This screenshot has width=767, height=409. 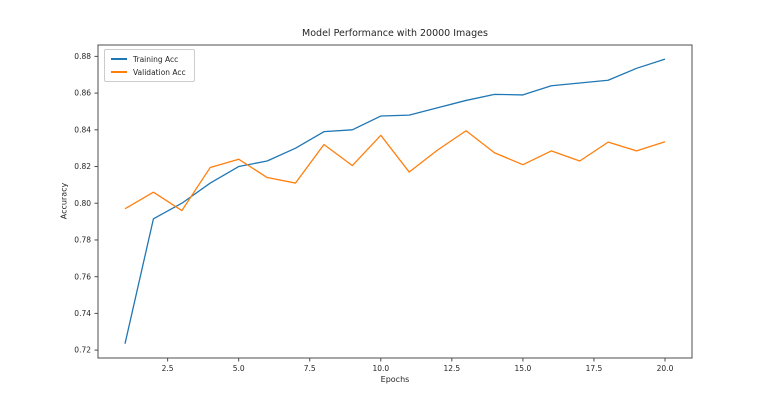 I want to click on x-tick-label: 20.0, so click(x=665, y=368).